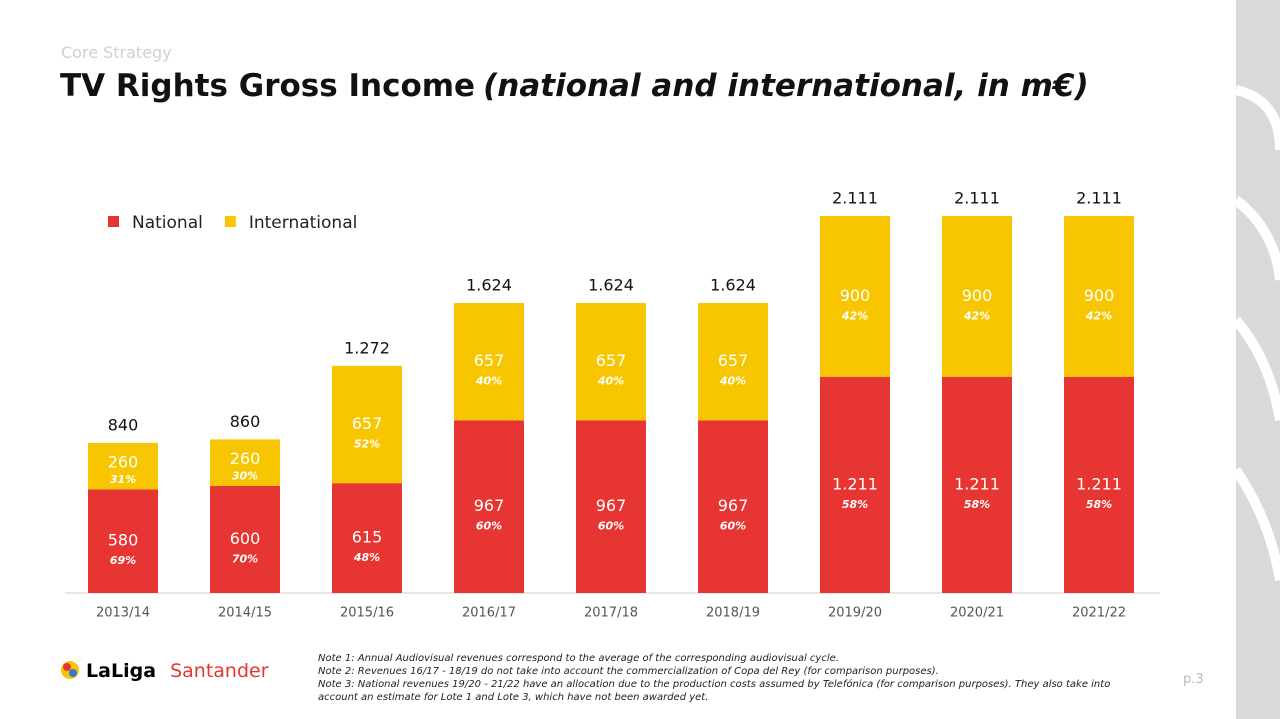 This screenshot has height=719, width=1280. I want to click on value-label: 600, so click(245, 538).